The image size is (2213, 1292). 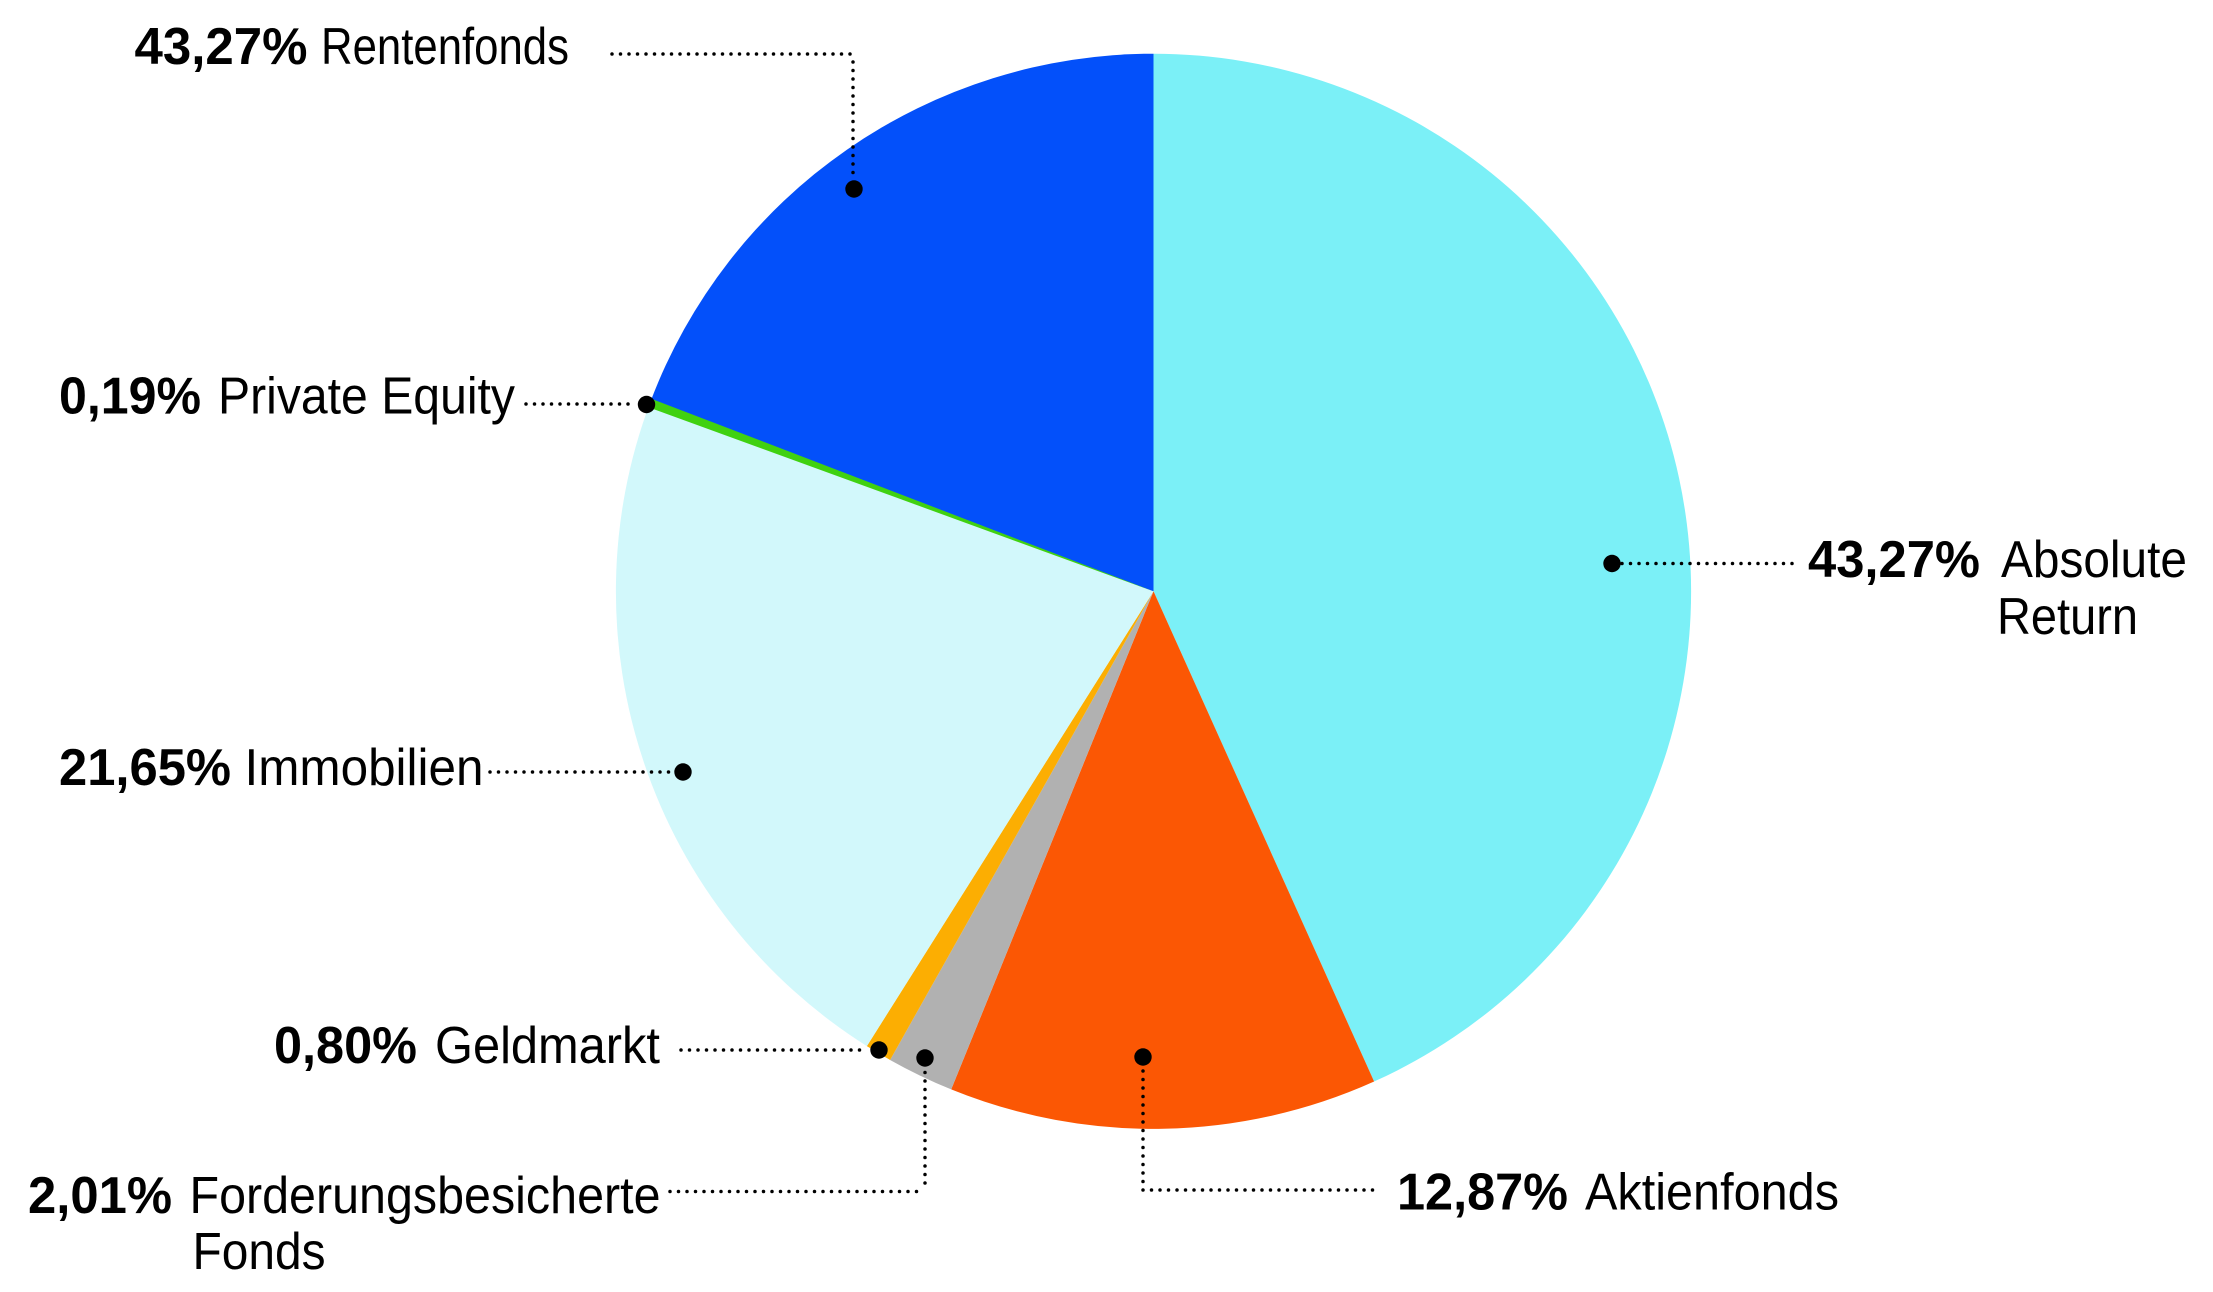 What do you see at coordinates (259, 1251) in the screenshot?
I see `svg-text: Fonds` at bounding box center [259, 1251].